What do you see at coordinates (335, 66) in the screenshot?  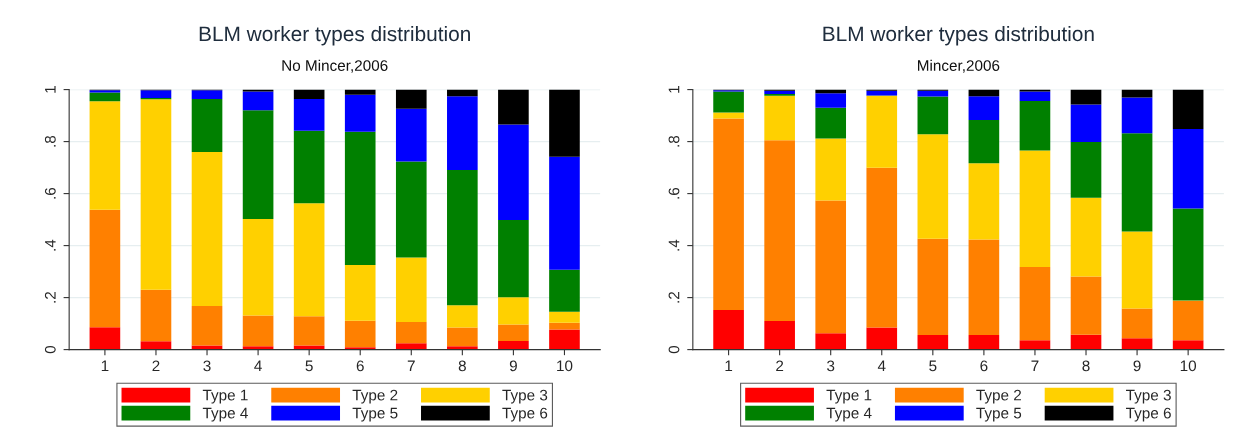 I see `chart-subtitle: No Mincer,2006` at bounding box center [335, 66].